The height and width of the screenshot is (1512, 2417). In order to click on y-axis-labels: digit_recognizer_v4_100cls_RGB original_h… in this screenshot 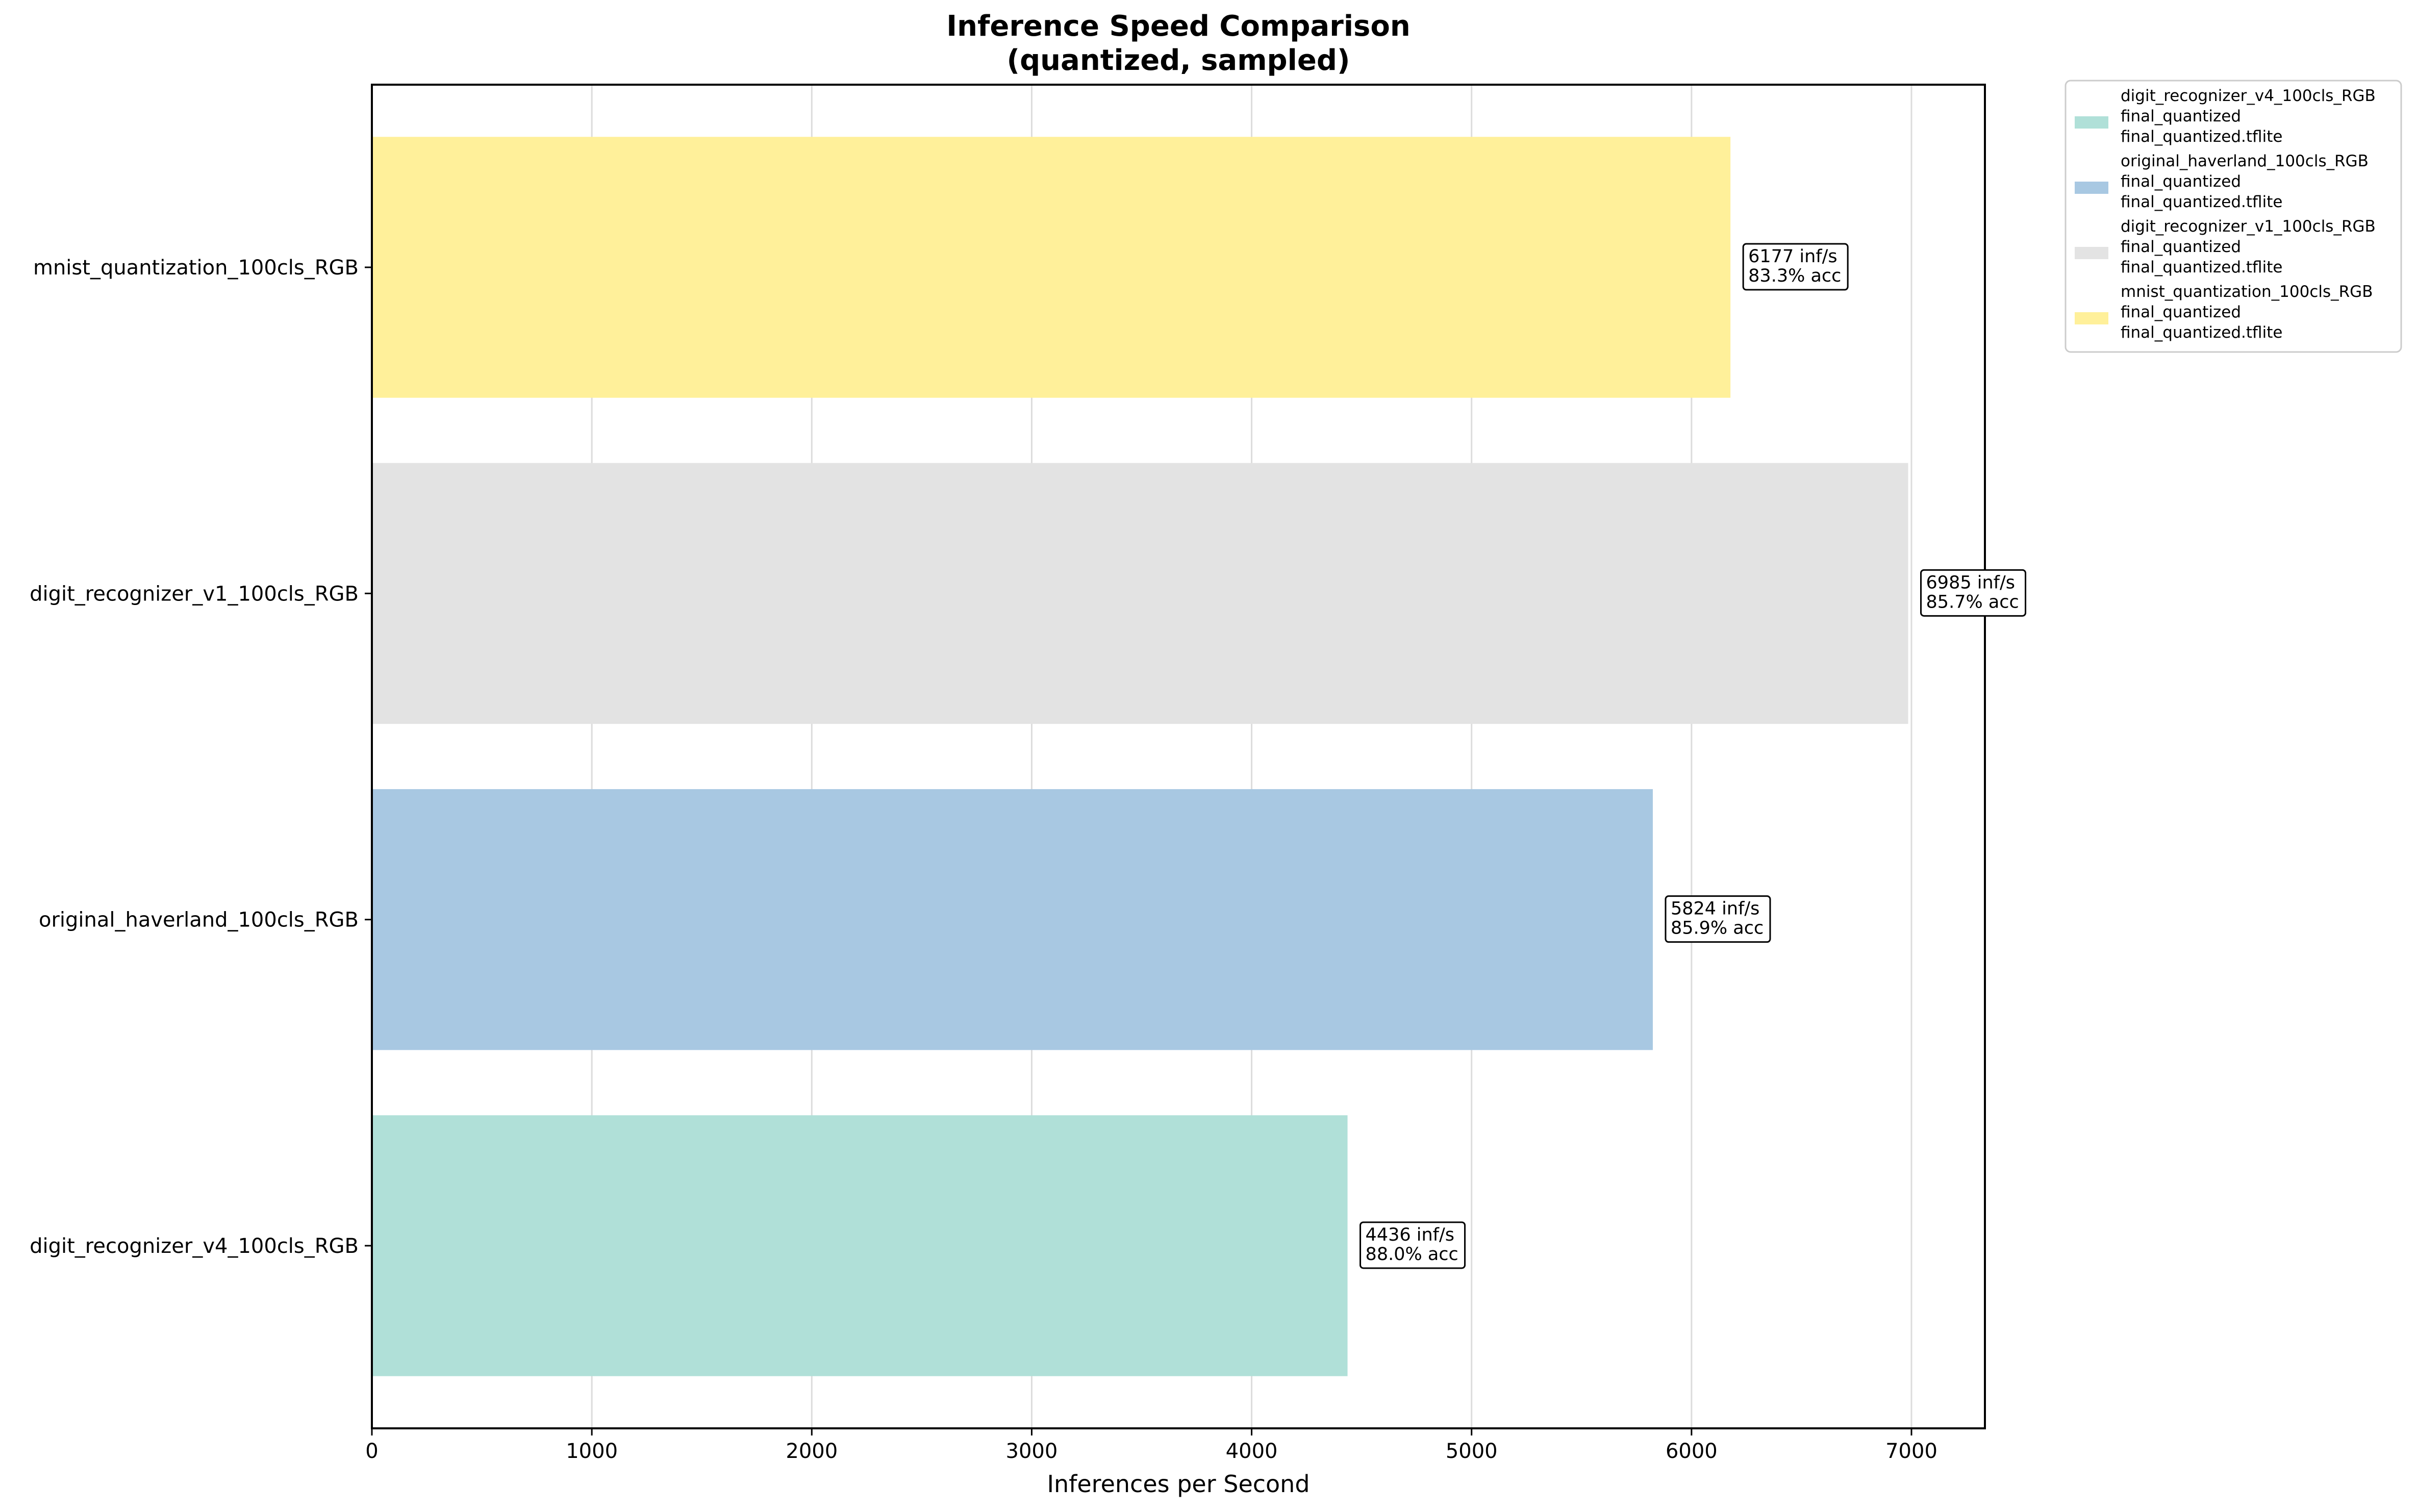, I will do `click(201, 757)`.